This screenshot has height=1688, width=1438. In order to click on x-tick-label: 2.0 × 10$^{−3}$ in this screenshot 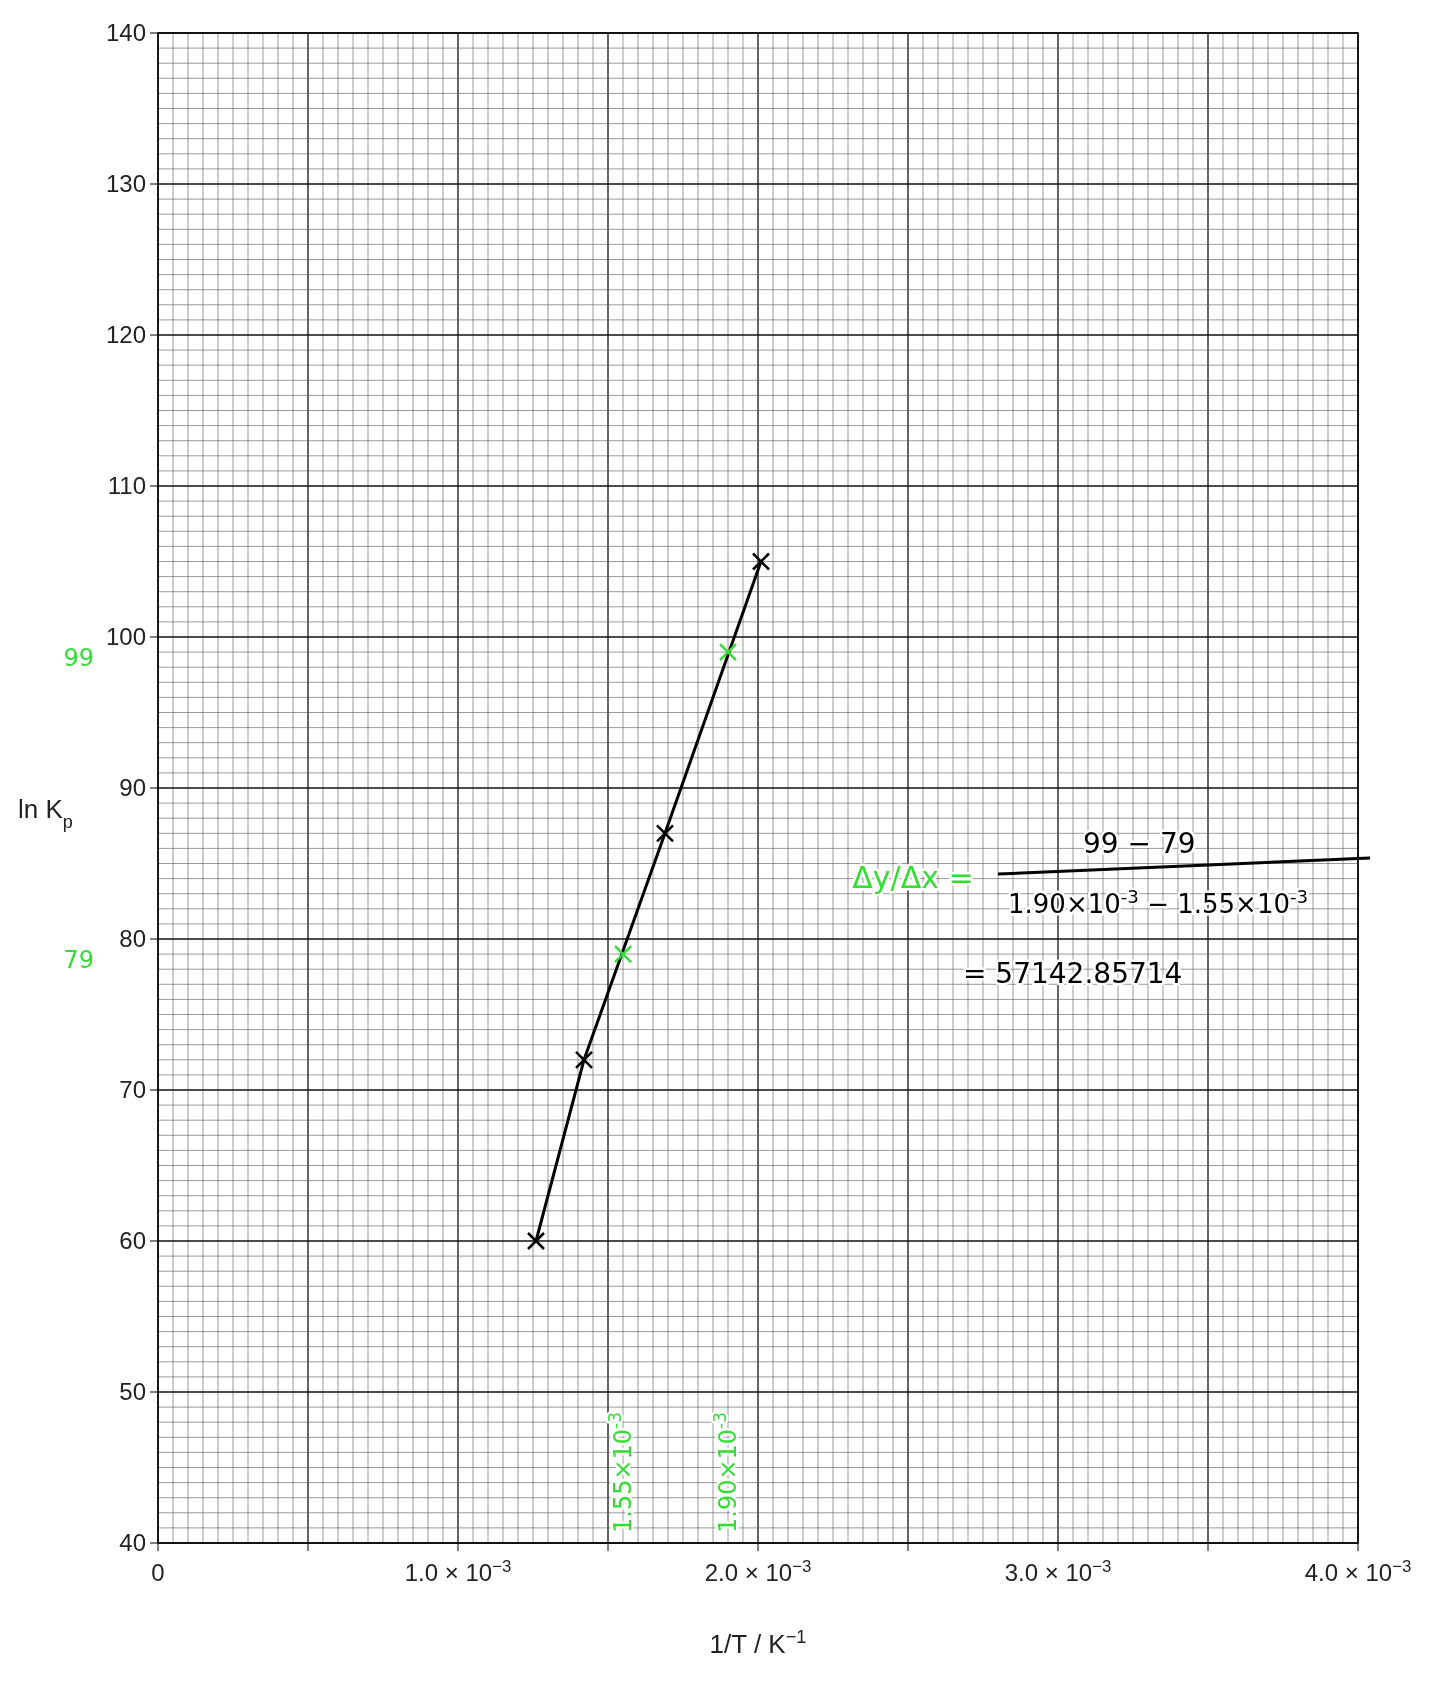, I will do `click(758, 1571)`.